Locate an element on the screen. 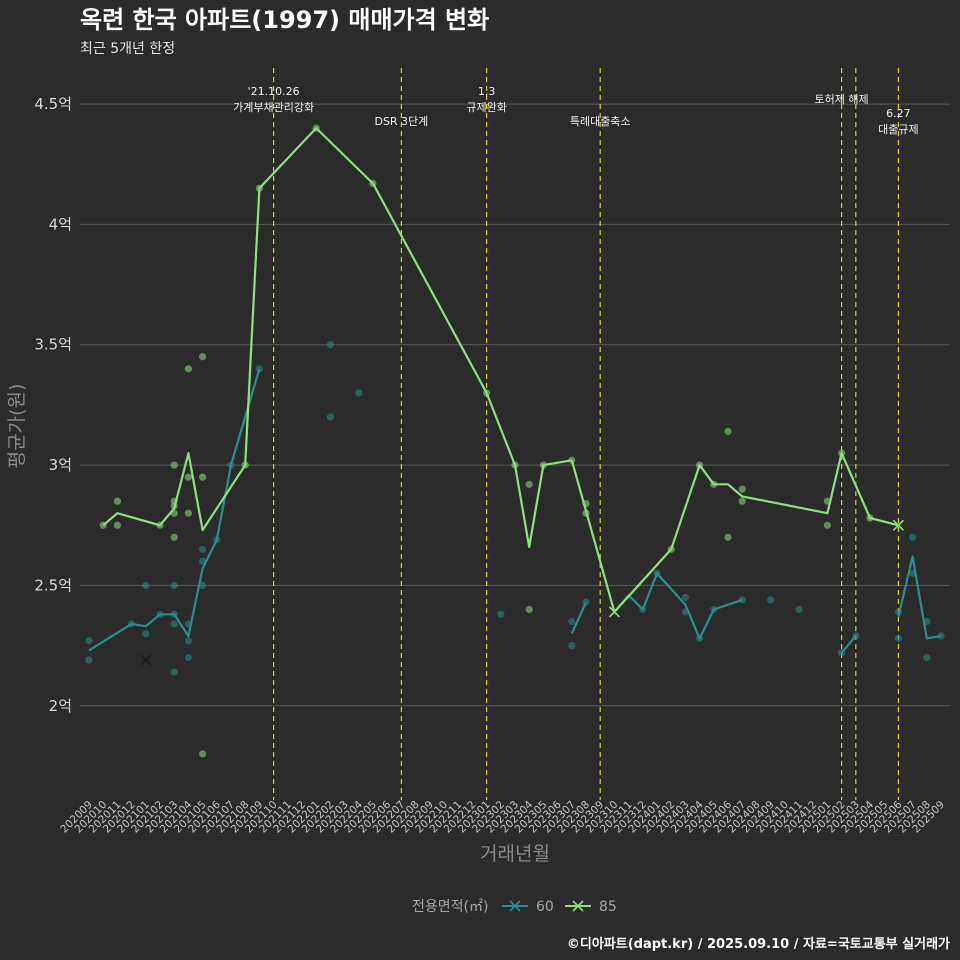  y-tick-label: 2.5억 is located at coordinates (53, 585).